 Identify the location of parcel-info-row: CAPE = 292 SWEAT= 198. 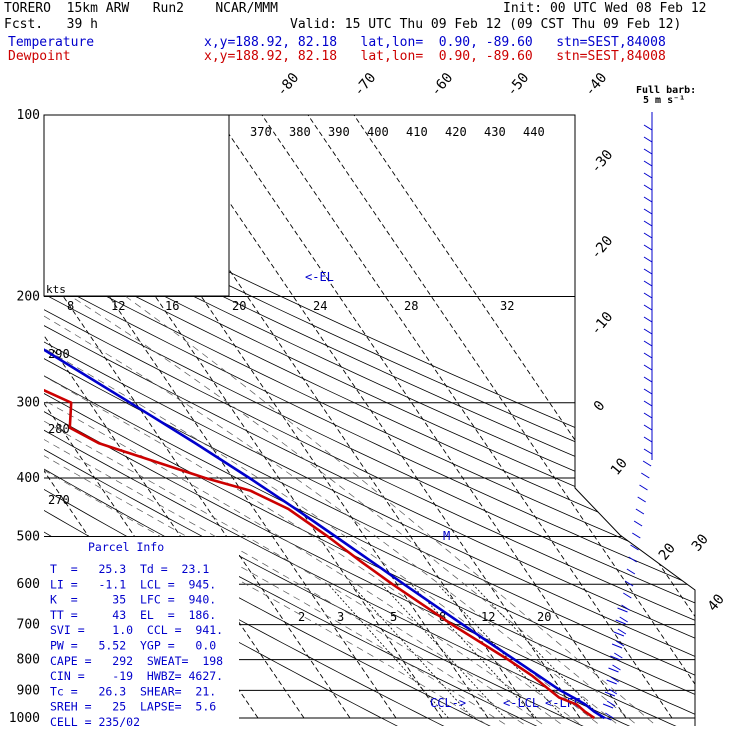
(136, 661).